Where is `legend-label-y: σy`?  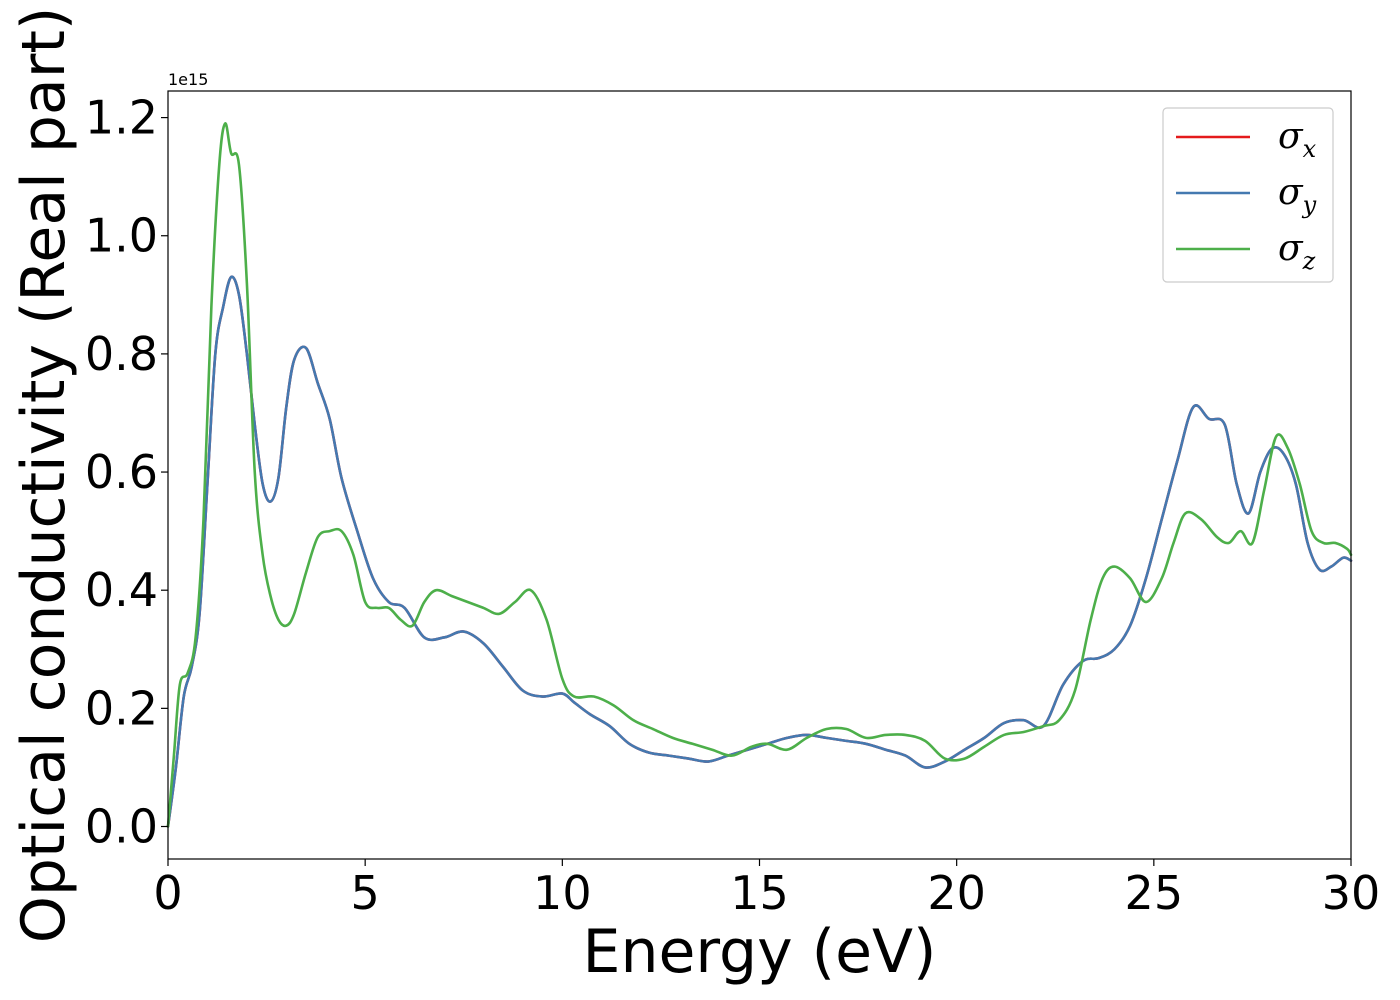 legend-label-y: σy is located at coordinates (1297, 195).